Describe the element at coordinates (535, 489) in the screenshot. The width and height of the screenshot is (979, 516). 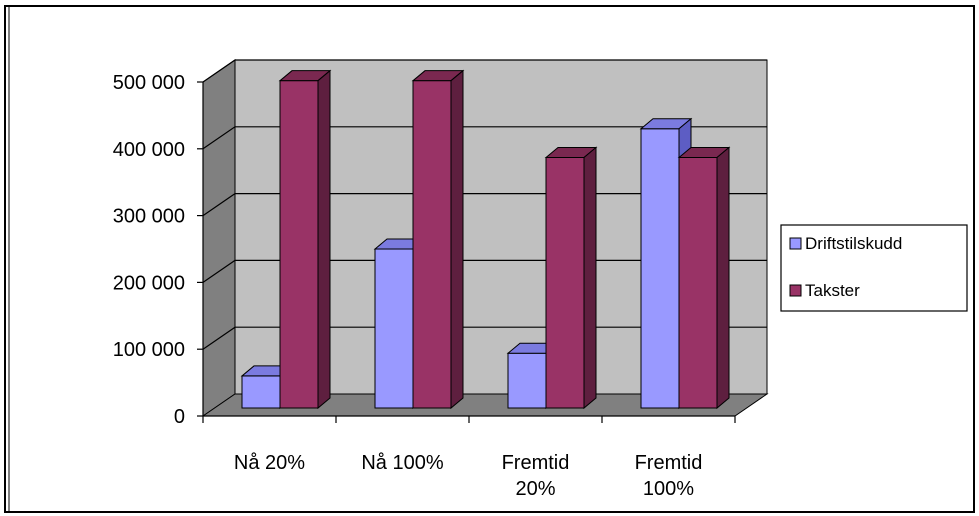
I see `x-tick-label: 20%` at that location.